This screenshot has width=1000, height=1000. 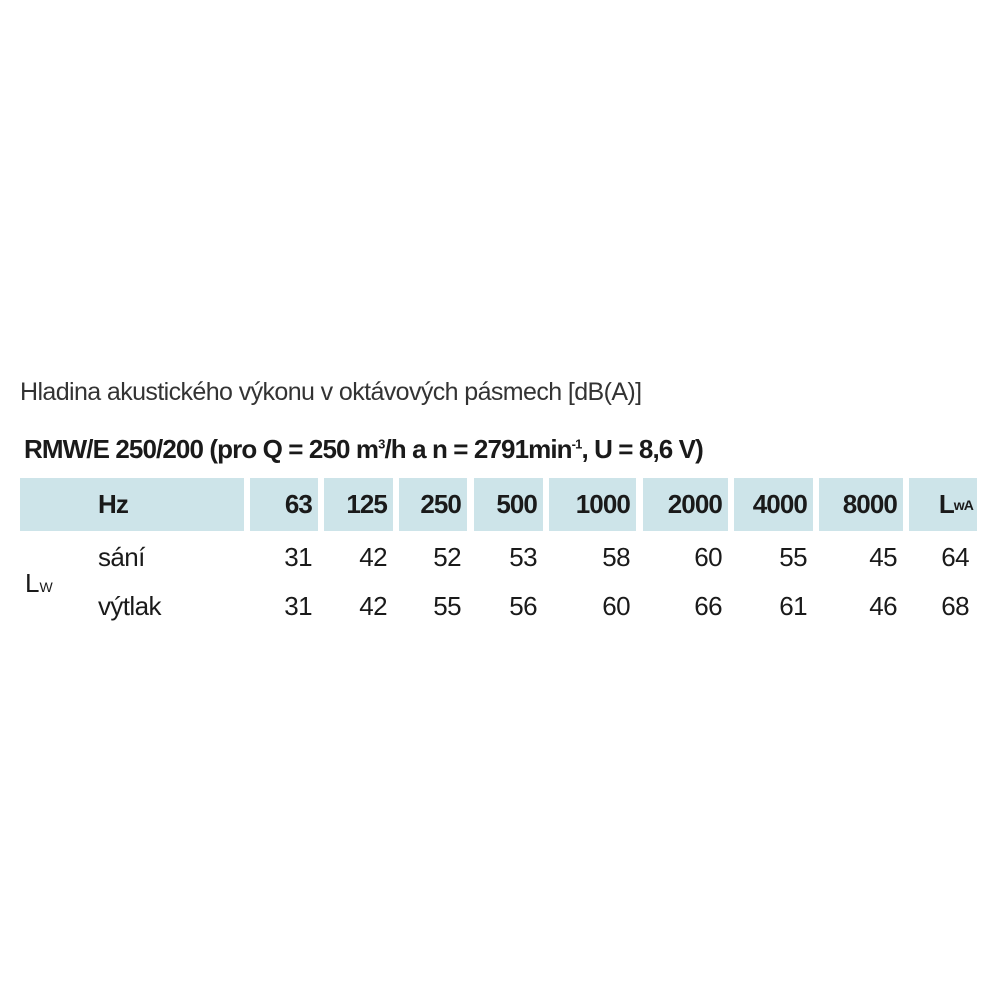 What do you see at coordinates (478, 449) in the screenshot?
I see `subtitle-text: /h a n = 2791min` at bounding box center [478, 449].